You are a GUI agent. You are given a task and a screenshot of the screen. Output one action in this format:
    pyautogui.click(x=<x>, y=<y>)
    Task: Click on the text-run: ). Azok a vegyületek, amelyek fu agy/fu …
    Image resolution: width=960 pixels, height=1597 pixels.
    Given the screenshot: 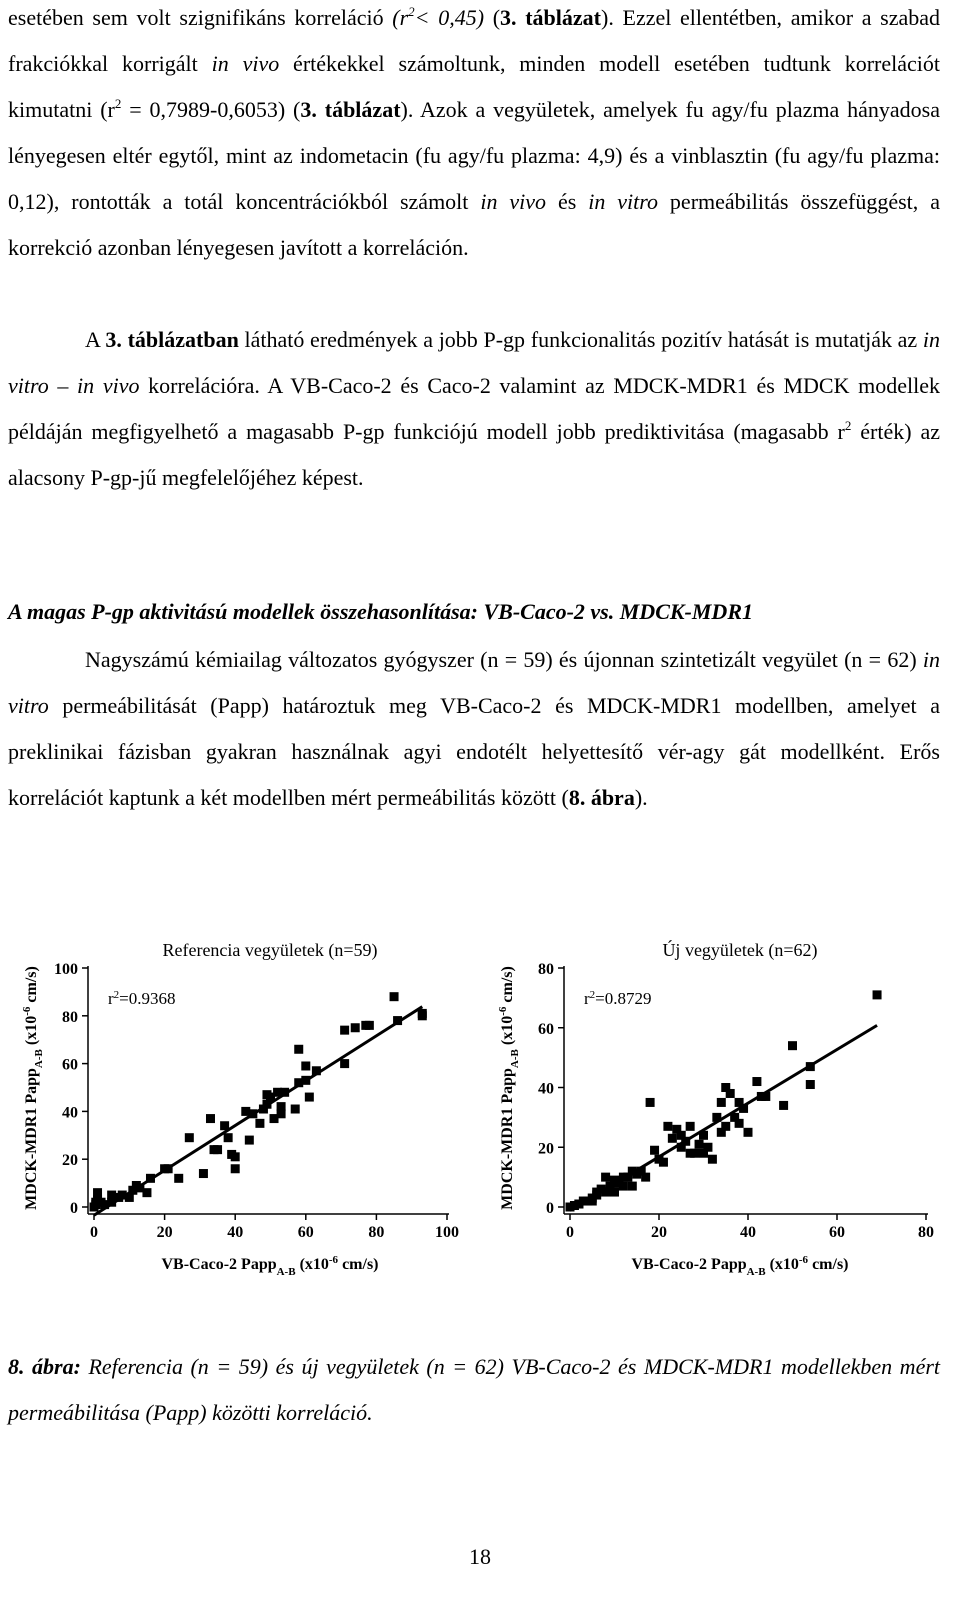 What is the action you would take?
    pyautogui.click(x=474, y=155)
    